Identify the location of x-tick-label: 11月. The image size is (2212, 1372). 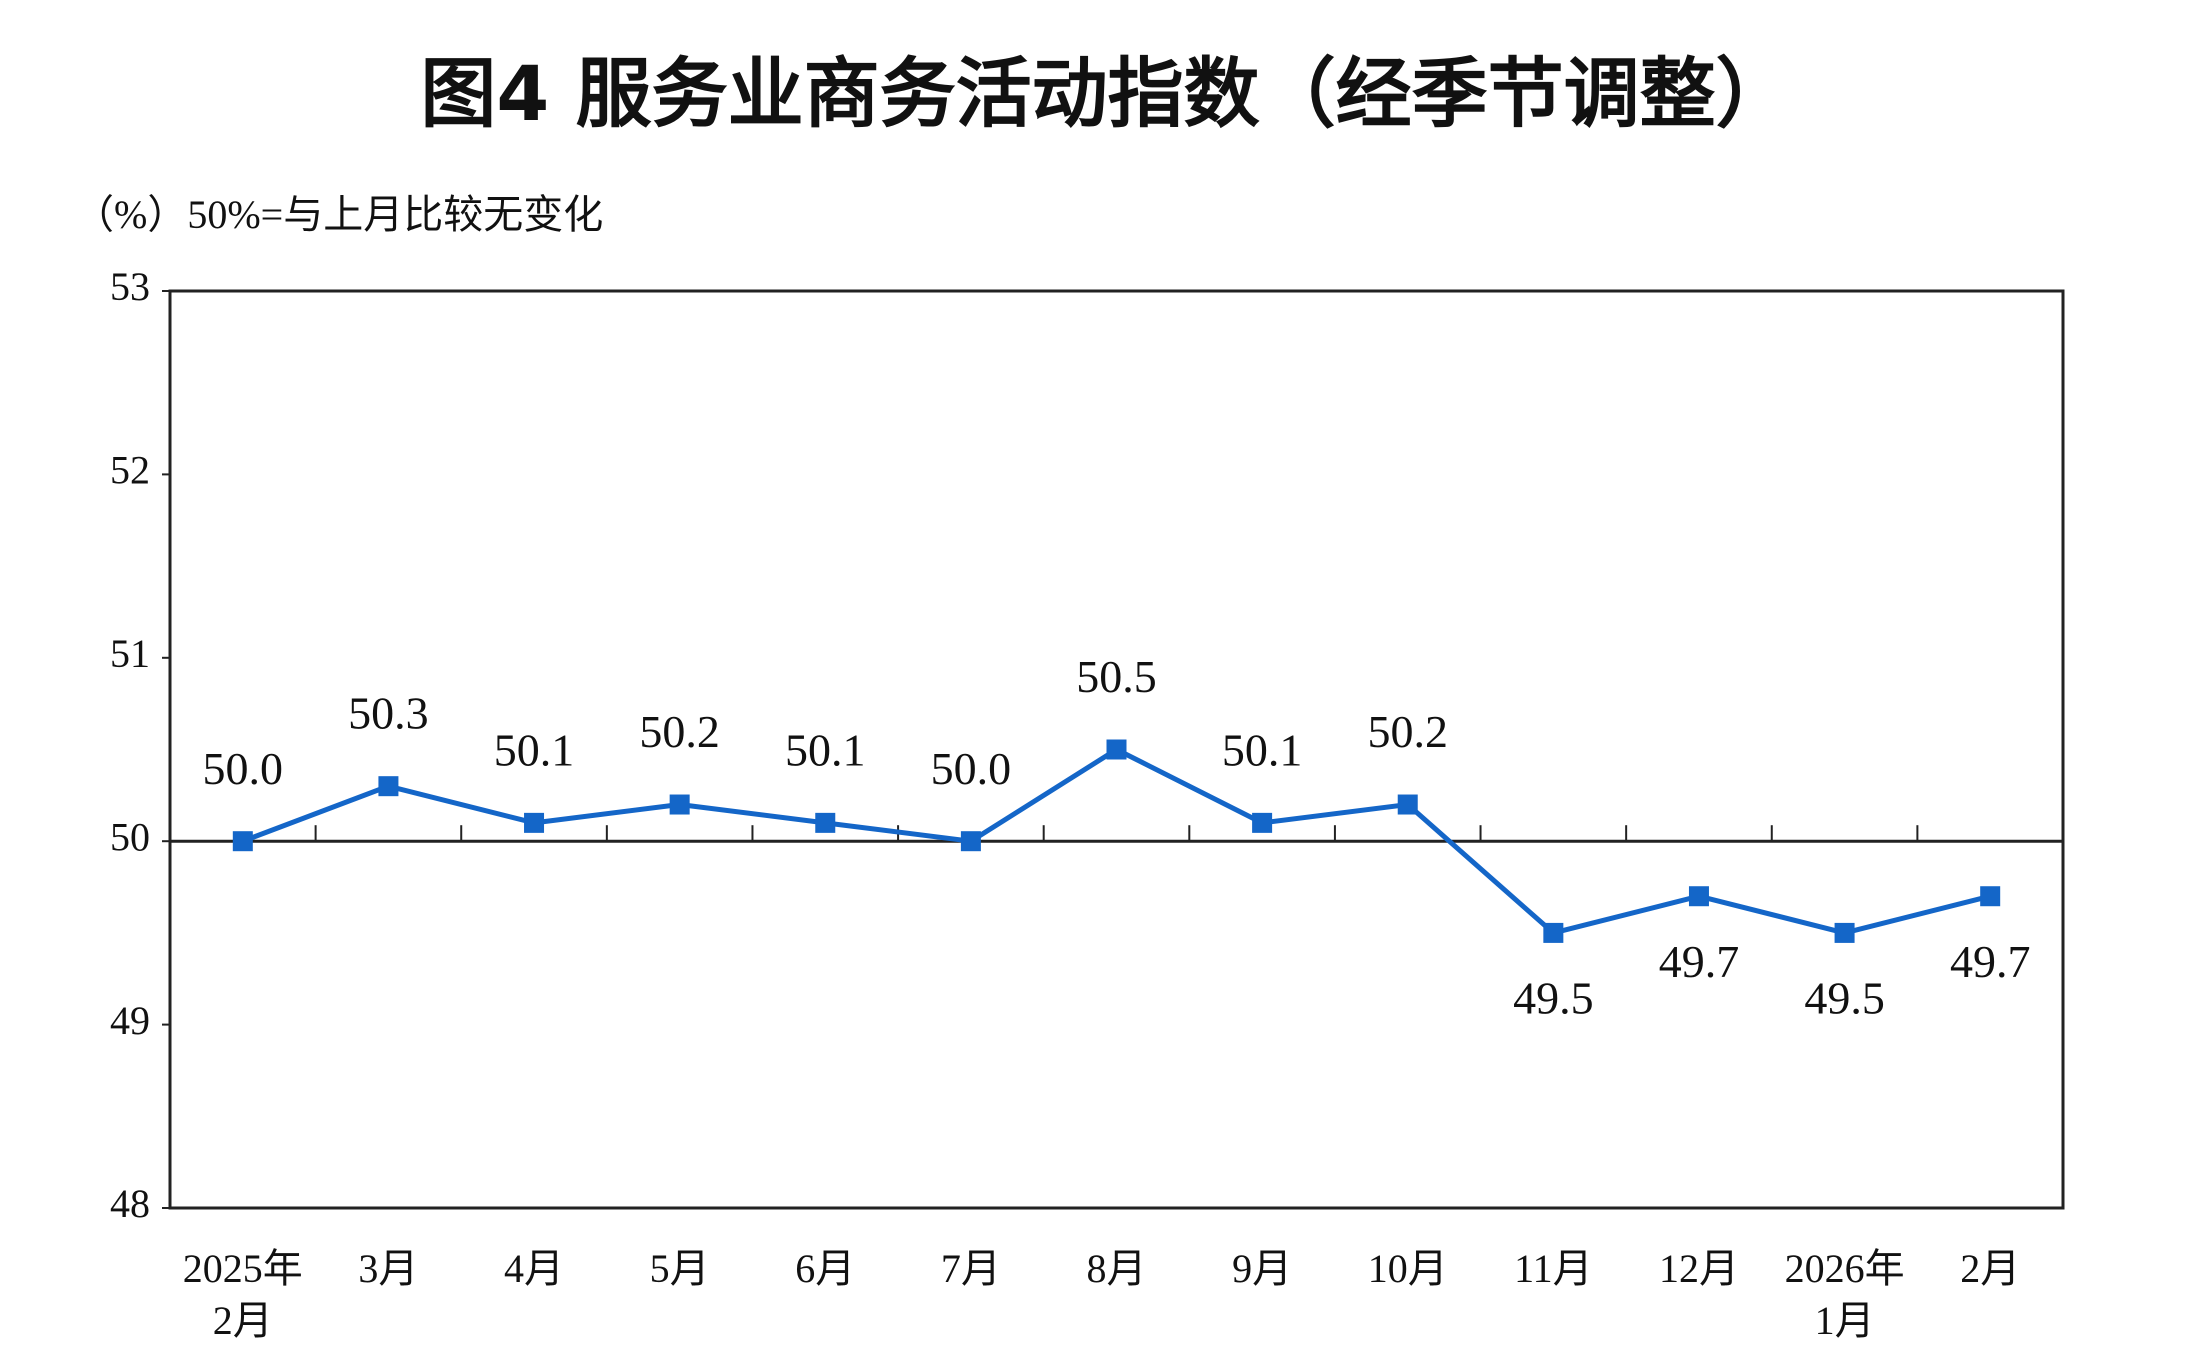
(1553, 1268).